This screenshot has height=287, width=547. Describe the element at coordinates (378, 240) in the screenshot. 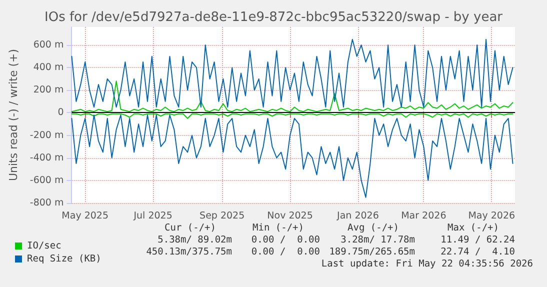

I see `text: 3.28m/ 17.78m` at that location.